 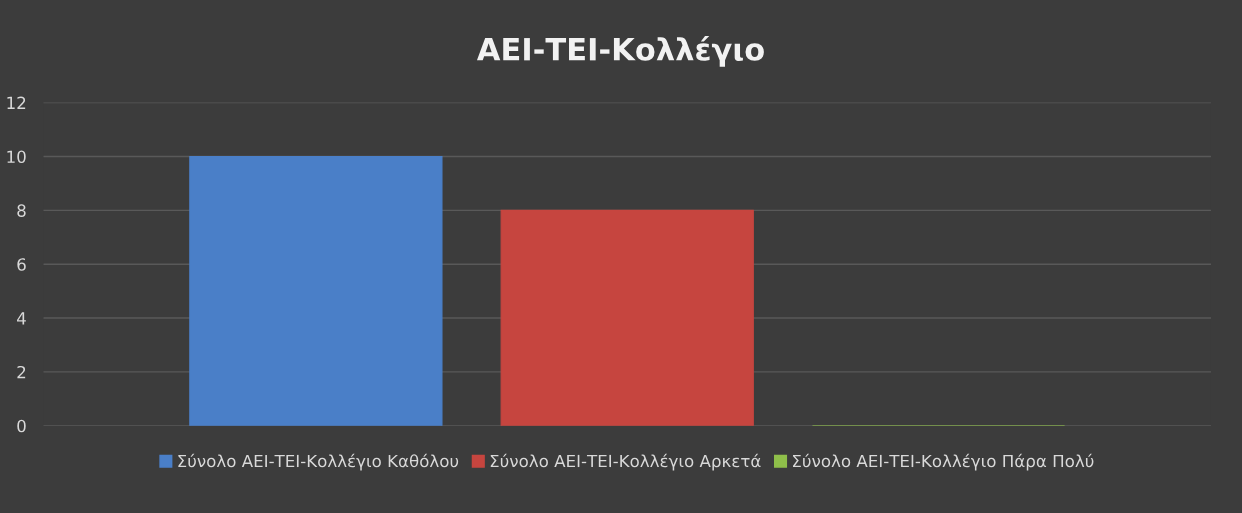 I want to click on legend-label: Σύνολο ΑΕΙ-ΤΕΙ-Κολλέγιο Πάρα Πολύ, so click(x=943, y=462).